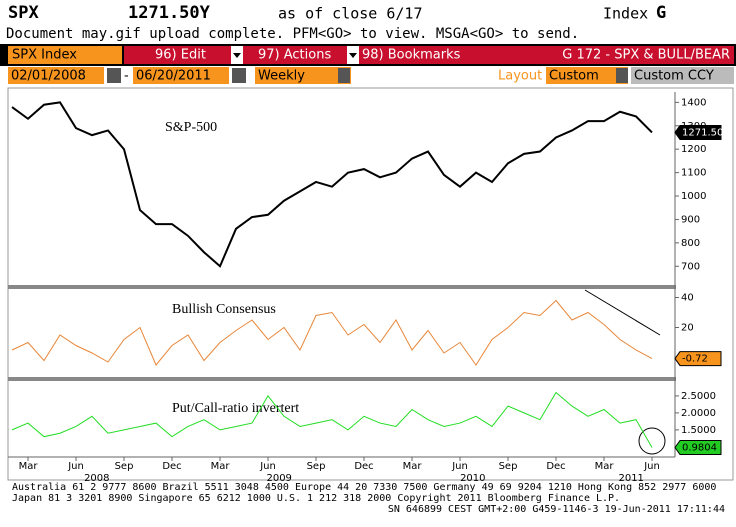 Image resolution: width=736 pixels, height=527 pixels. Describe the element at coordinates (574, 76) in the screenshot. I see `layout: Custom` at that location.